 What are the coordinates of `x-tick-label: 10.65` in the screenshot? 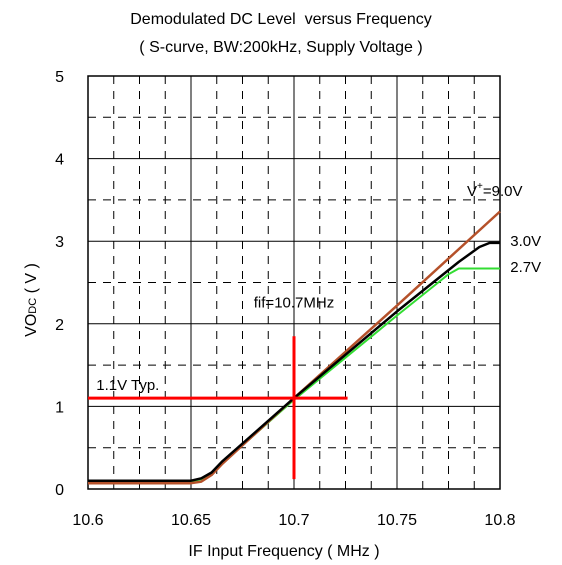 It's located at (191, 520).